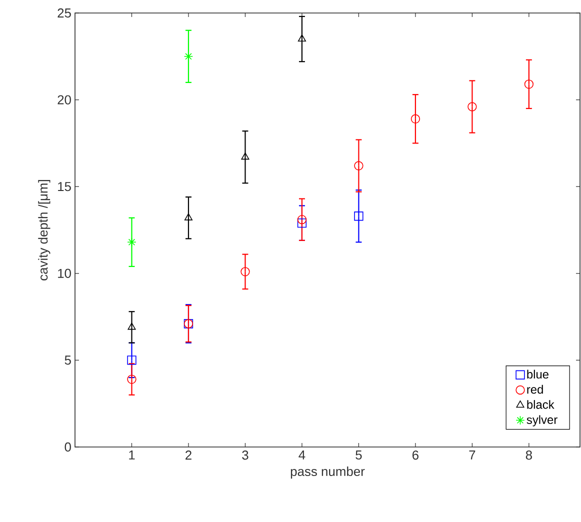 The width and height of the screenshot is (581, 522). What do you see at coordinates (245, 455) in the screenshot?
I see `x-tick-label: 3` at bounding box center [245, 455].